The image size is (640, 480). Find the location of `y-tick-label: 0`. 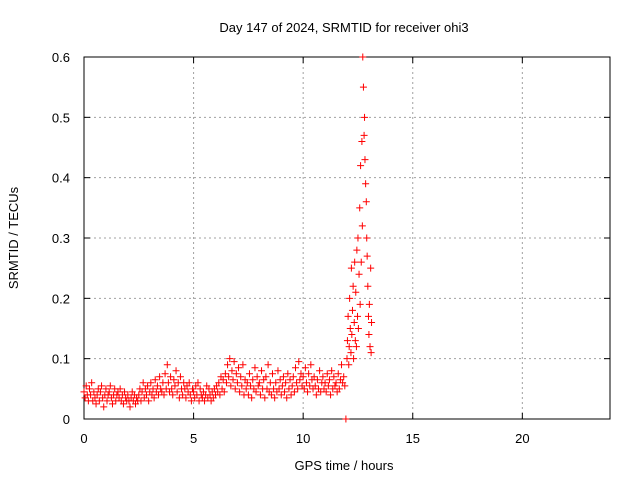

y-tick-label: 0 is located at coordinates (66, 419).